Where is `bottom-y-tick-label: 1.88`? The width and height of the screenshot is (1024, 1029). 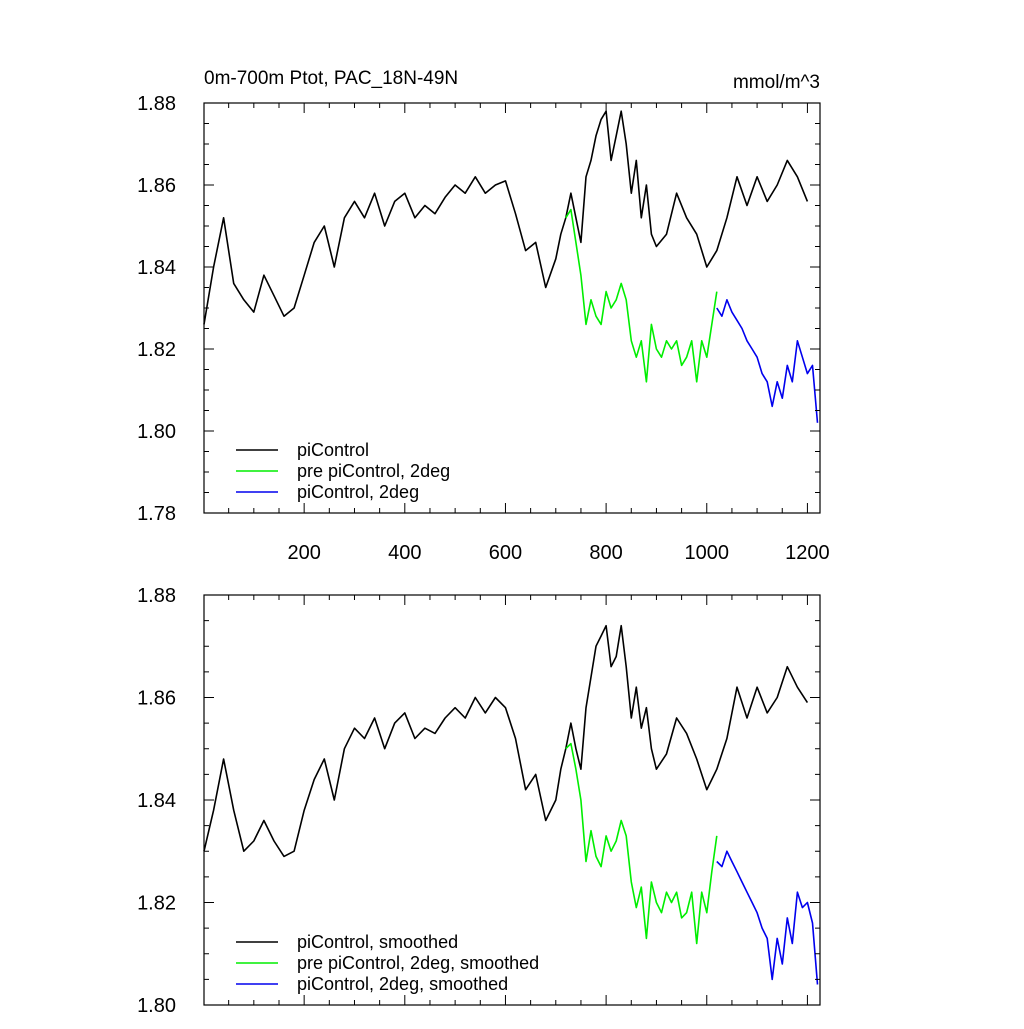 bottom-y-tick-label: 1.88 is located at coordinates (156, 596).